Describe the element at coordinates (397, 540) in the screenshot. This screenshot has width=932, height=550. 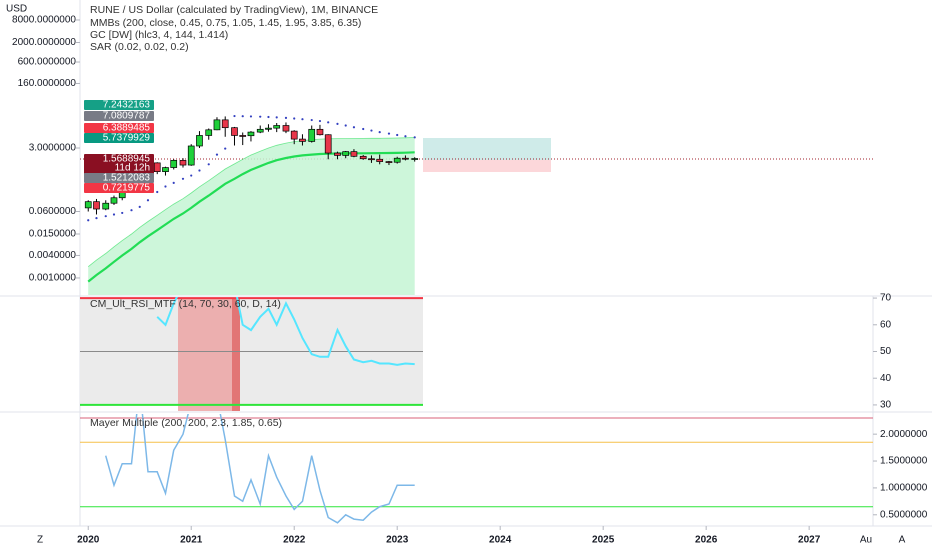
I see `x-tick-label: 2023` at that location.